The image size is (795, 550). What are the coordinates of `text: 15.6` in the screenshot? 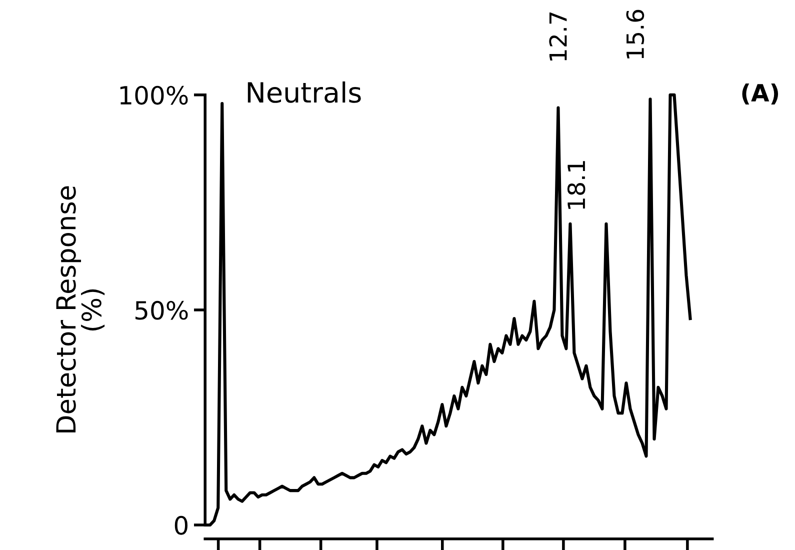 It's located at (635, 34).